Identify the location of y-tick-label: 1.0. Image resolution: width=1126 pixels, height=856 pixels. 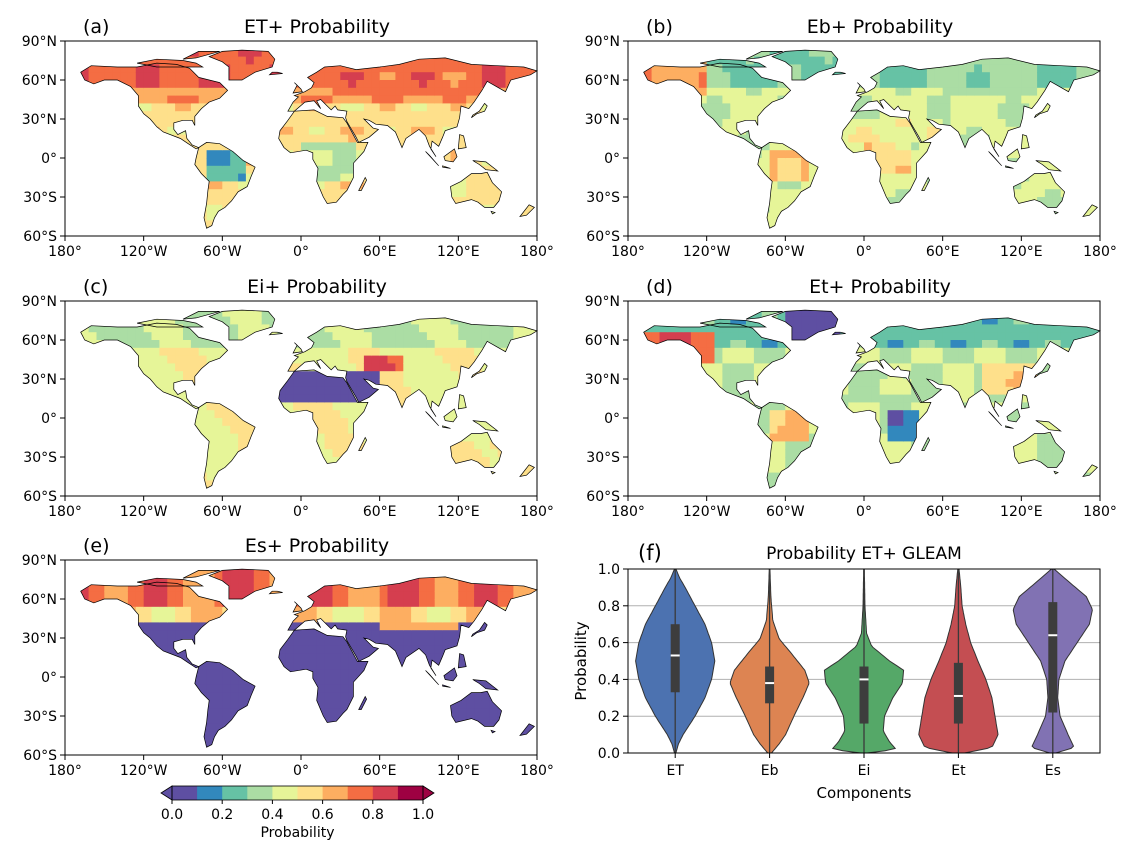
(609, 570).